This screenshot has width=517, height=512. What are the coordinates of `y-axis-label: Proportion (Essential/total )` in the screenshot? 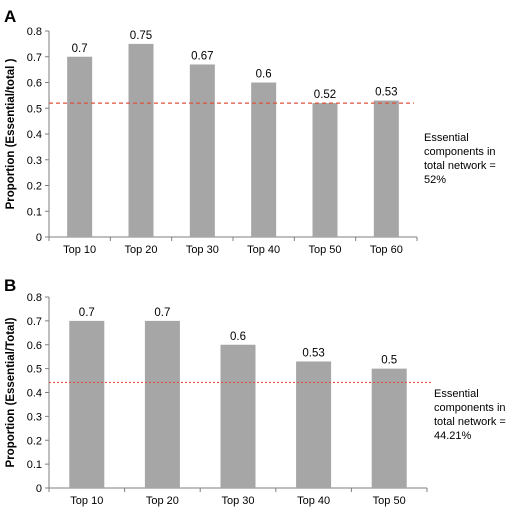 It's located at (11, 133).